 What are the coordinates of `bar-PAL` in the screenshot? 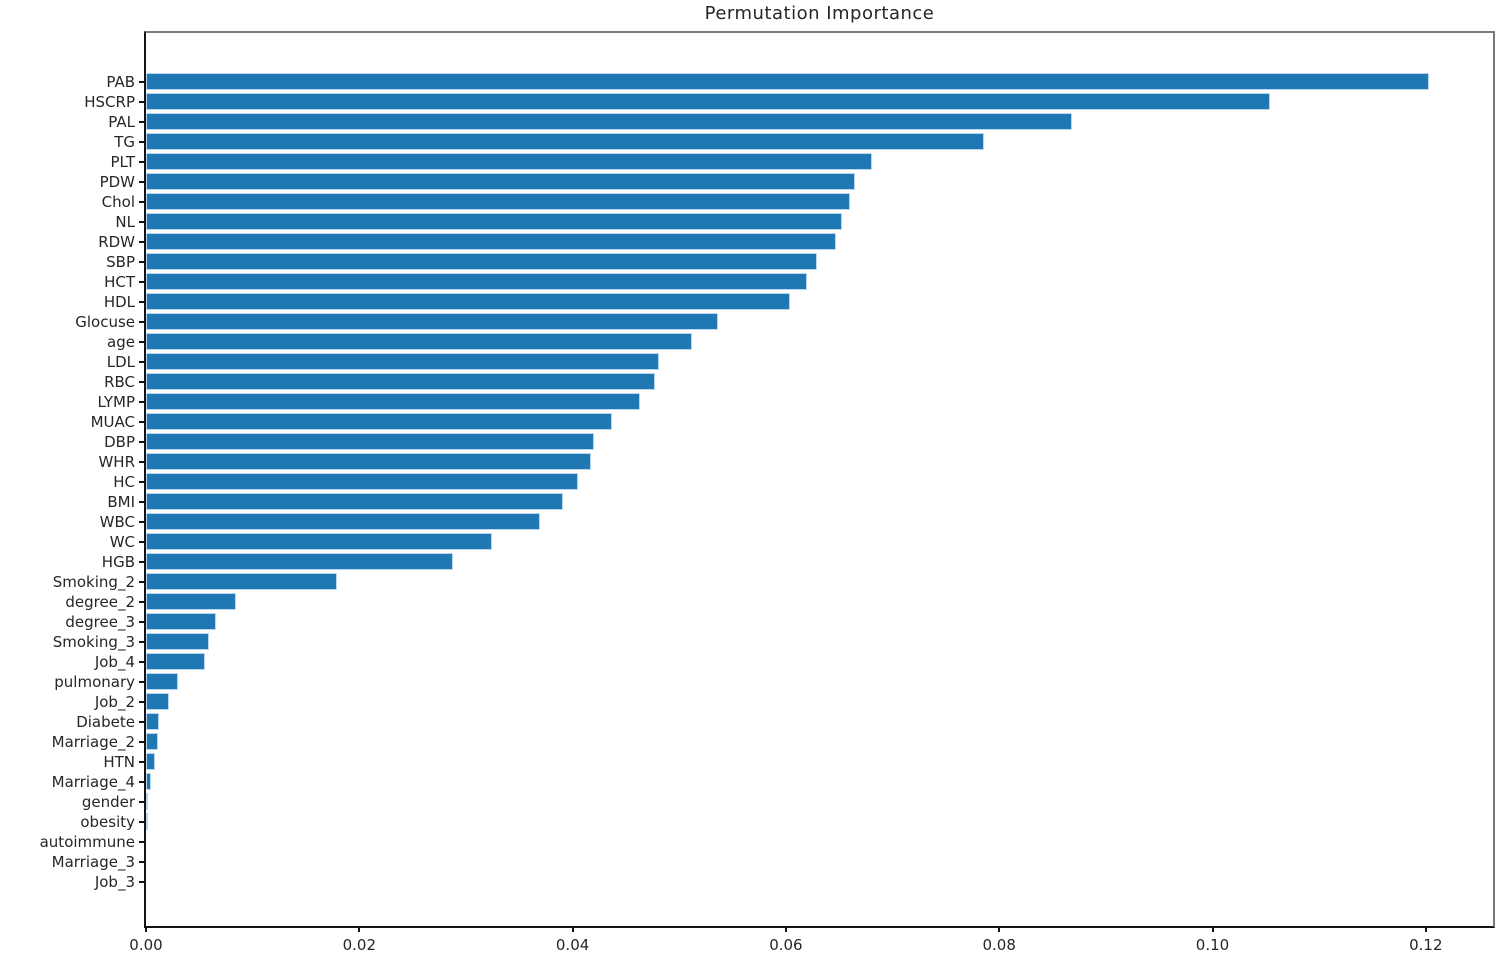 It's located at (609, 121).